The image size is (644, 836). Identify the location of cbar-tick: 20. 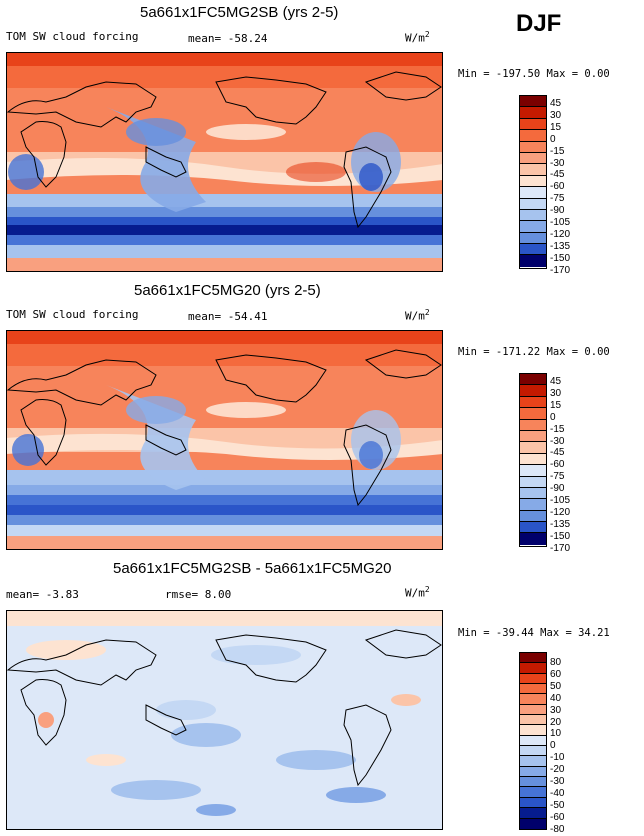
(556, 722).